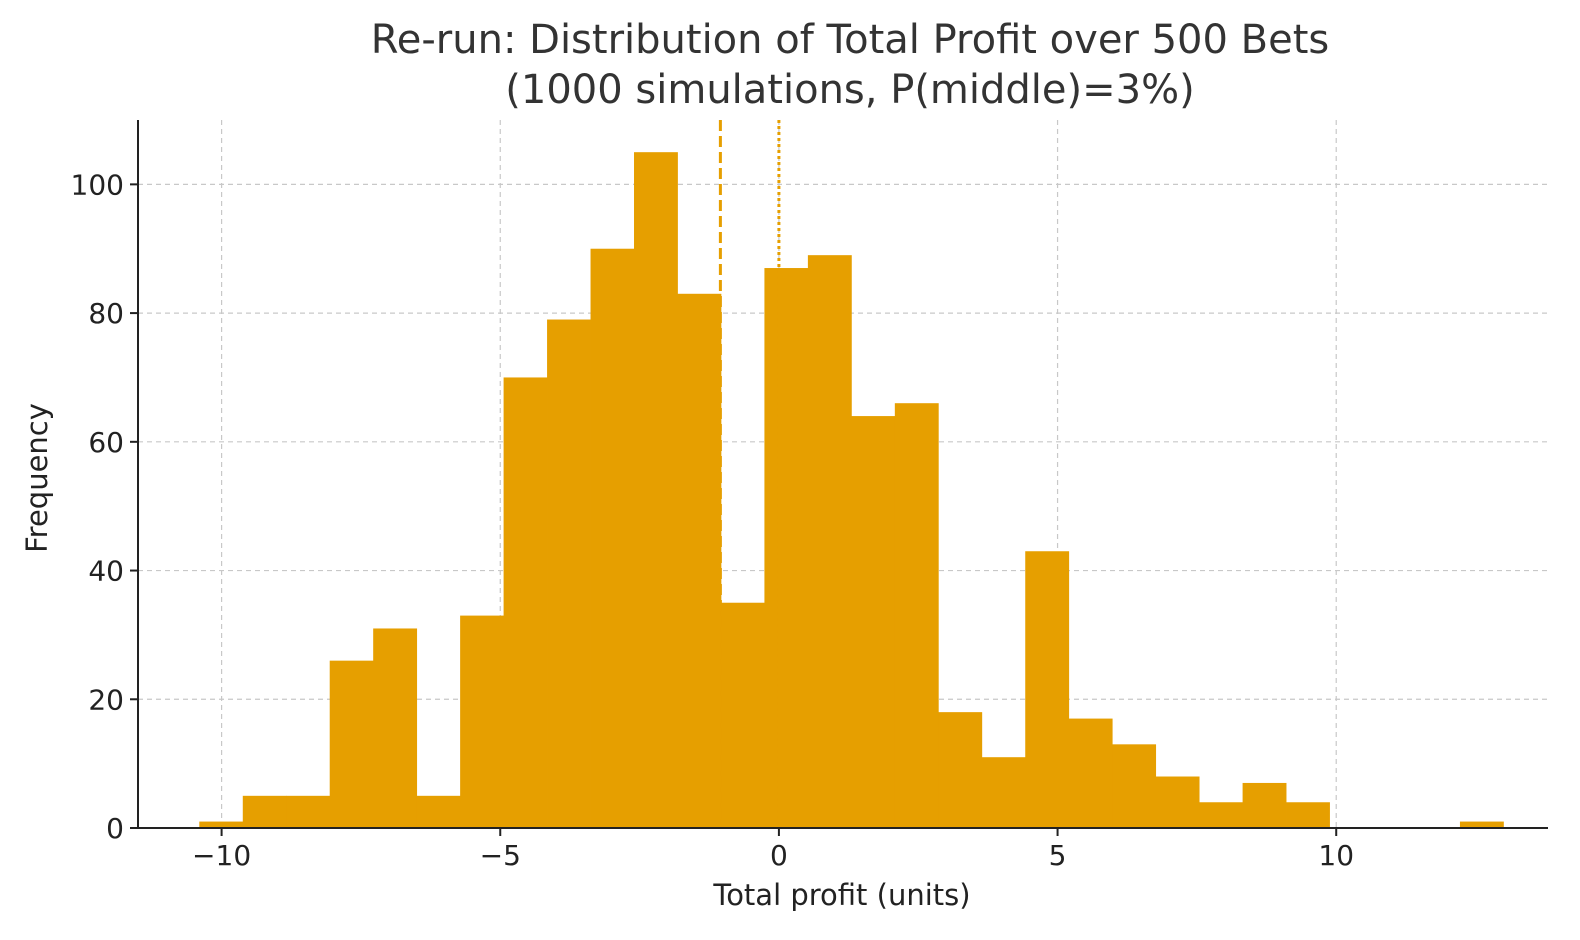  Describe the element at coordinates (221, 855) in the screenshot. I see `x-tick-label: −10` at that location.